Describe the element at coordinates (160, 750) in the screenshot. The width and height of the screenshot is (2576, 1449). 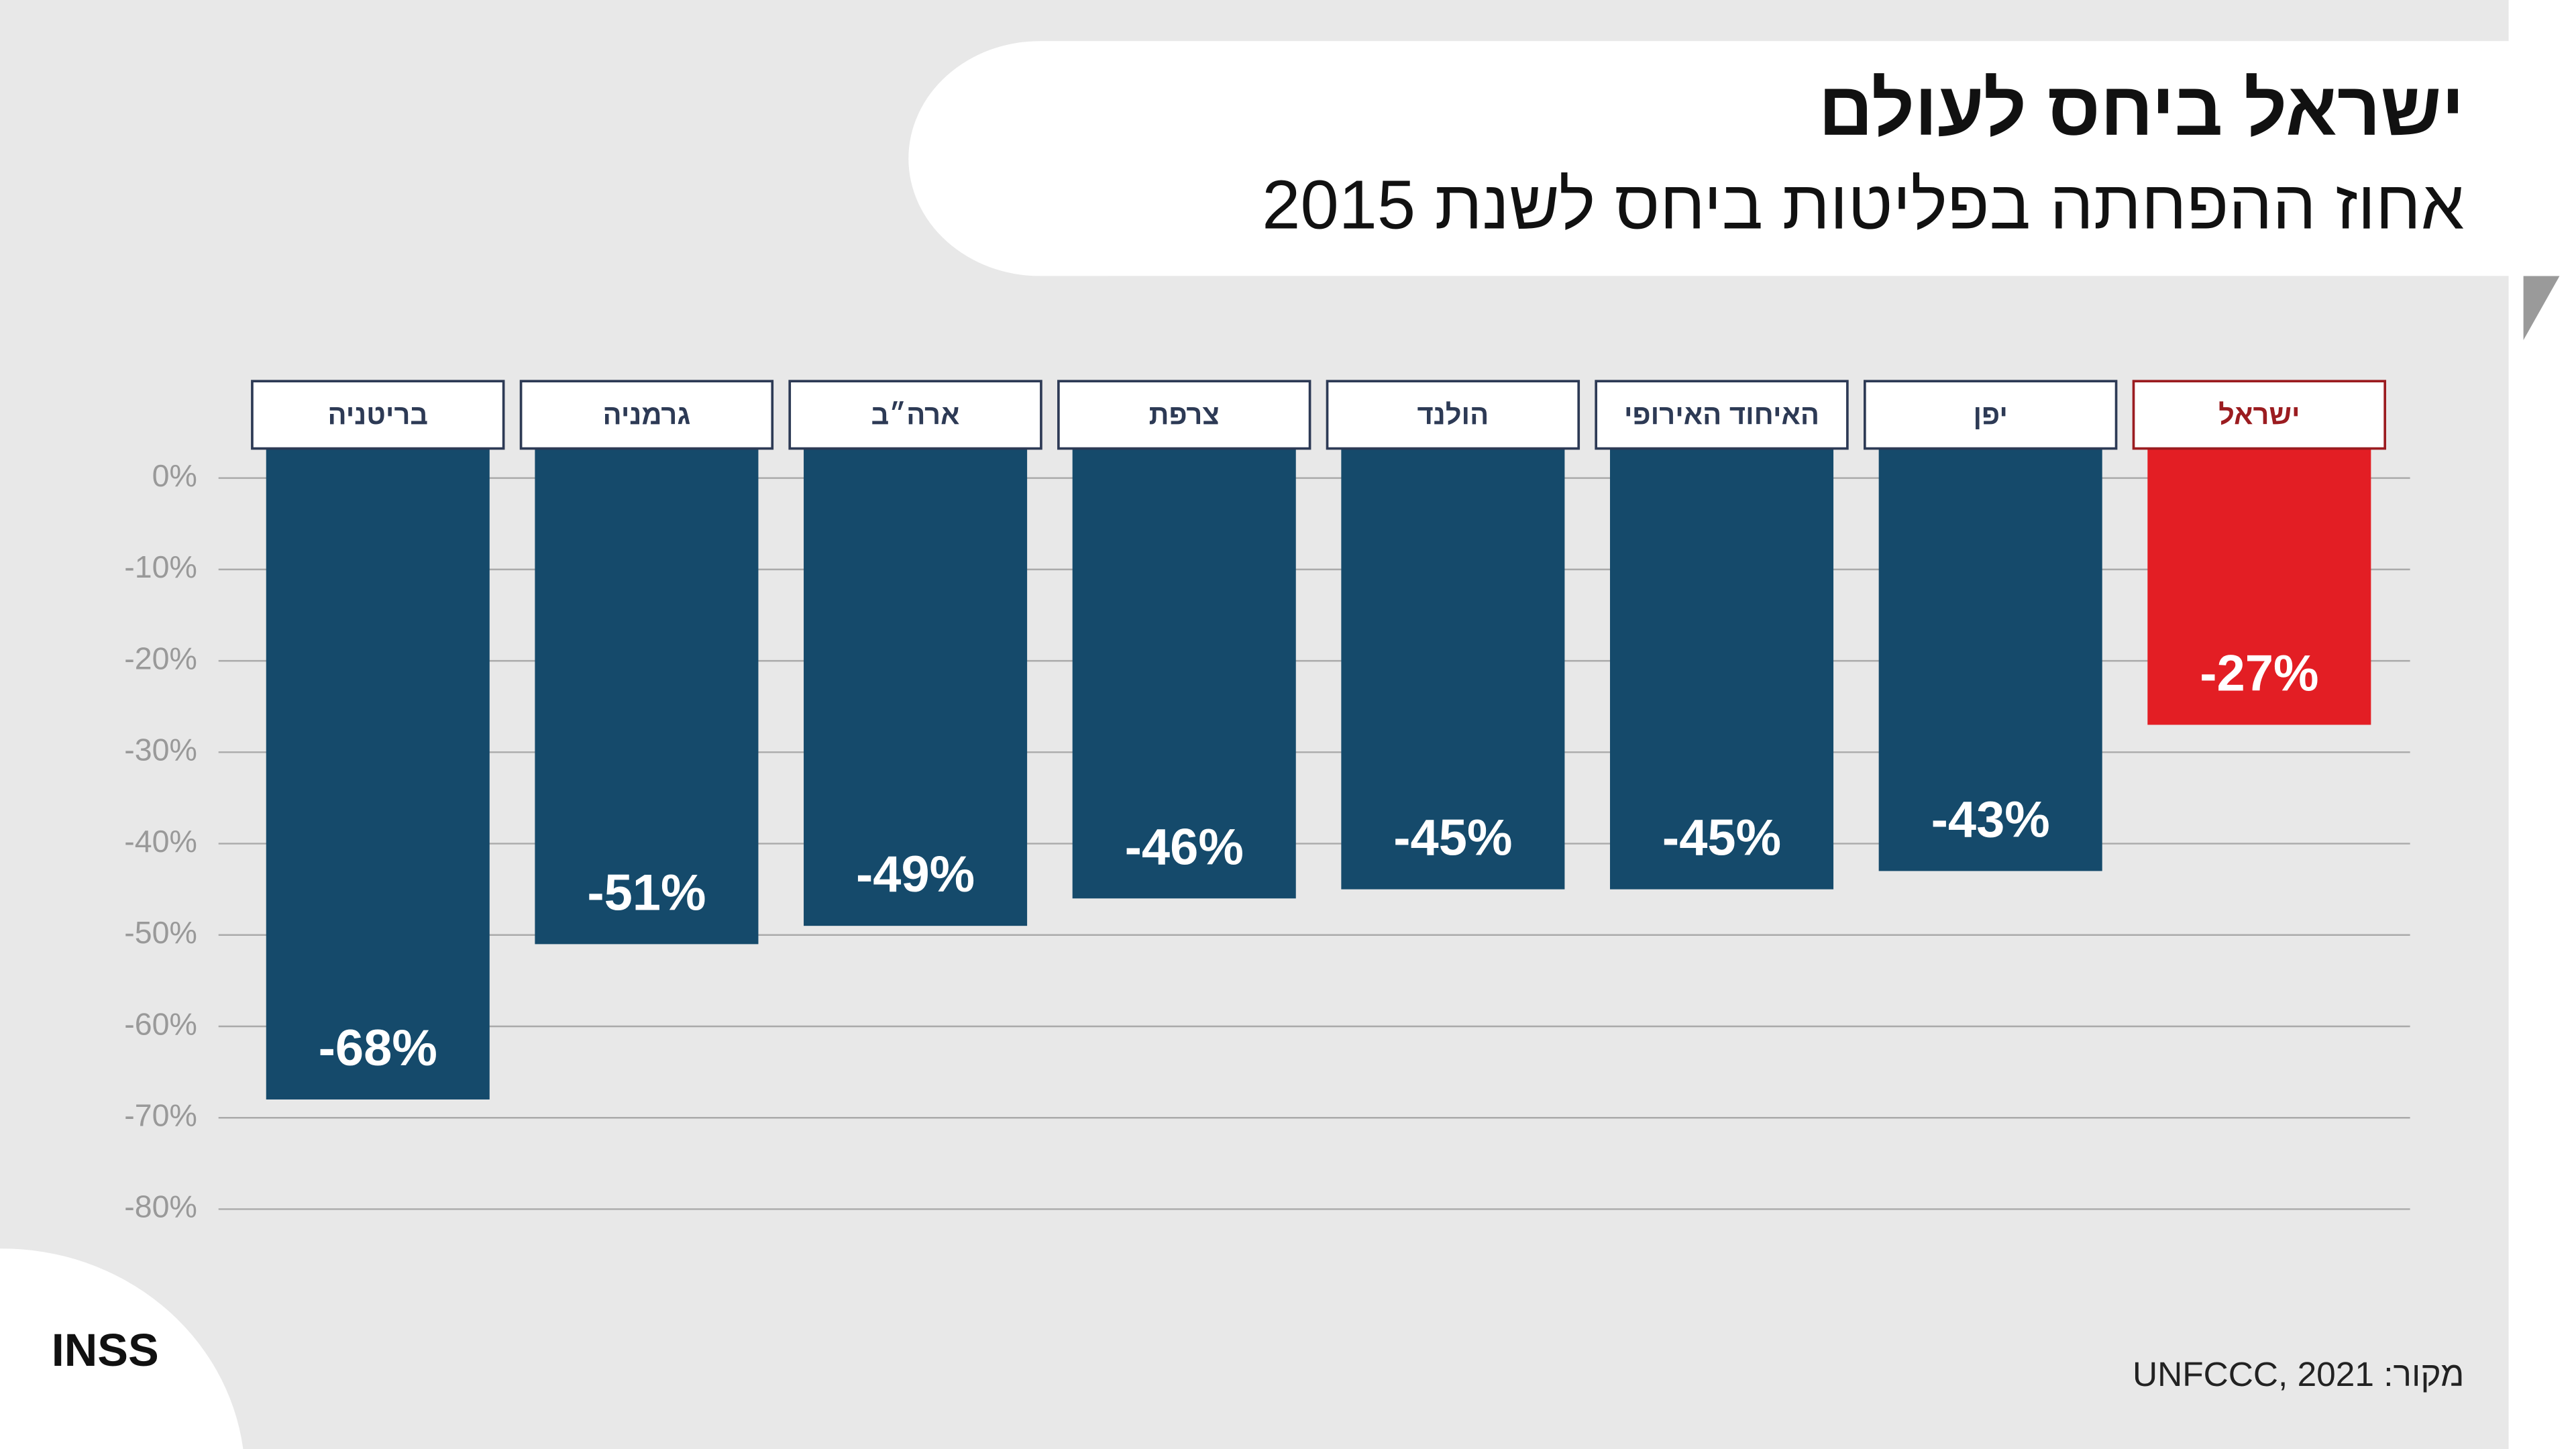
I see `y-tick-label: -30%` at that location.